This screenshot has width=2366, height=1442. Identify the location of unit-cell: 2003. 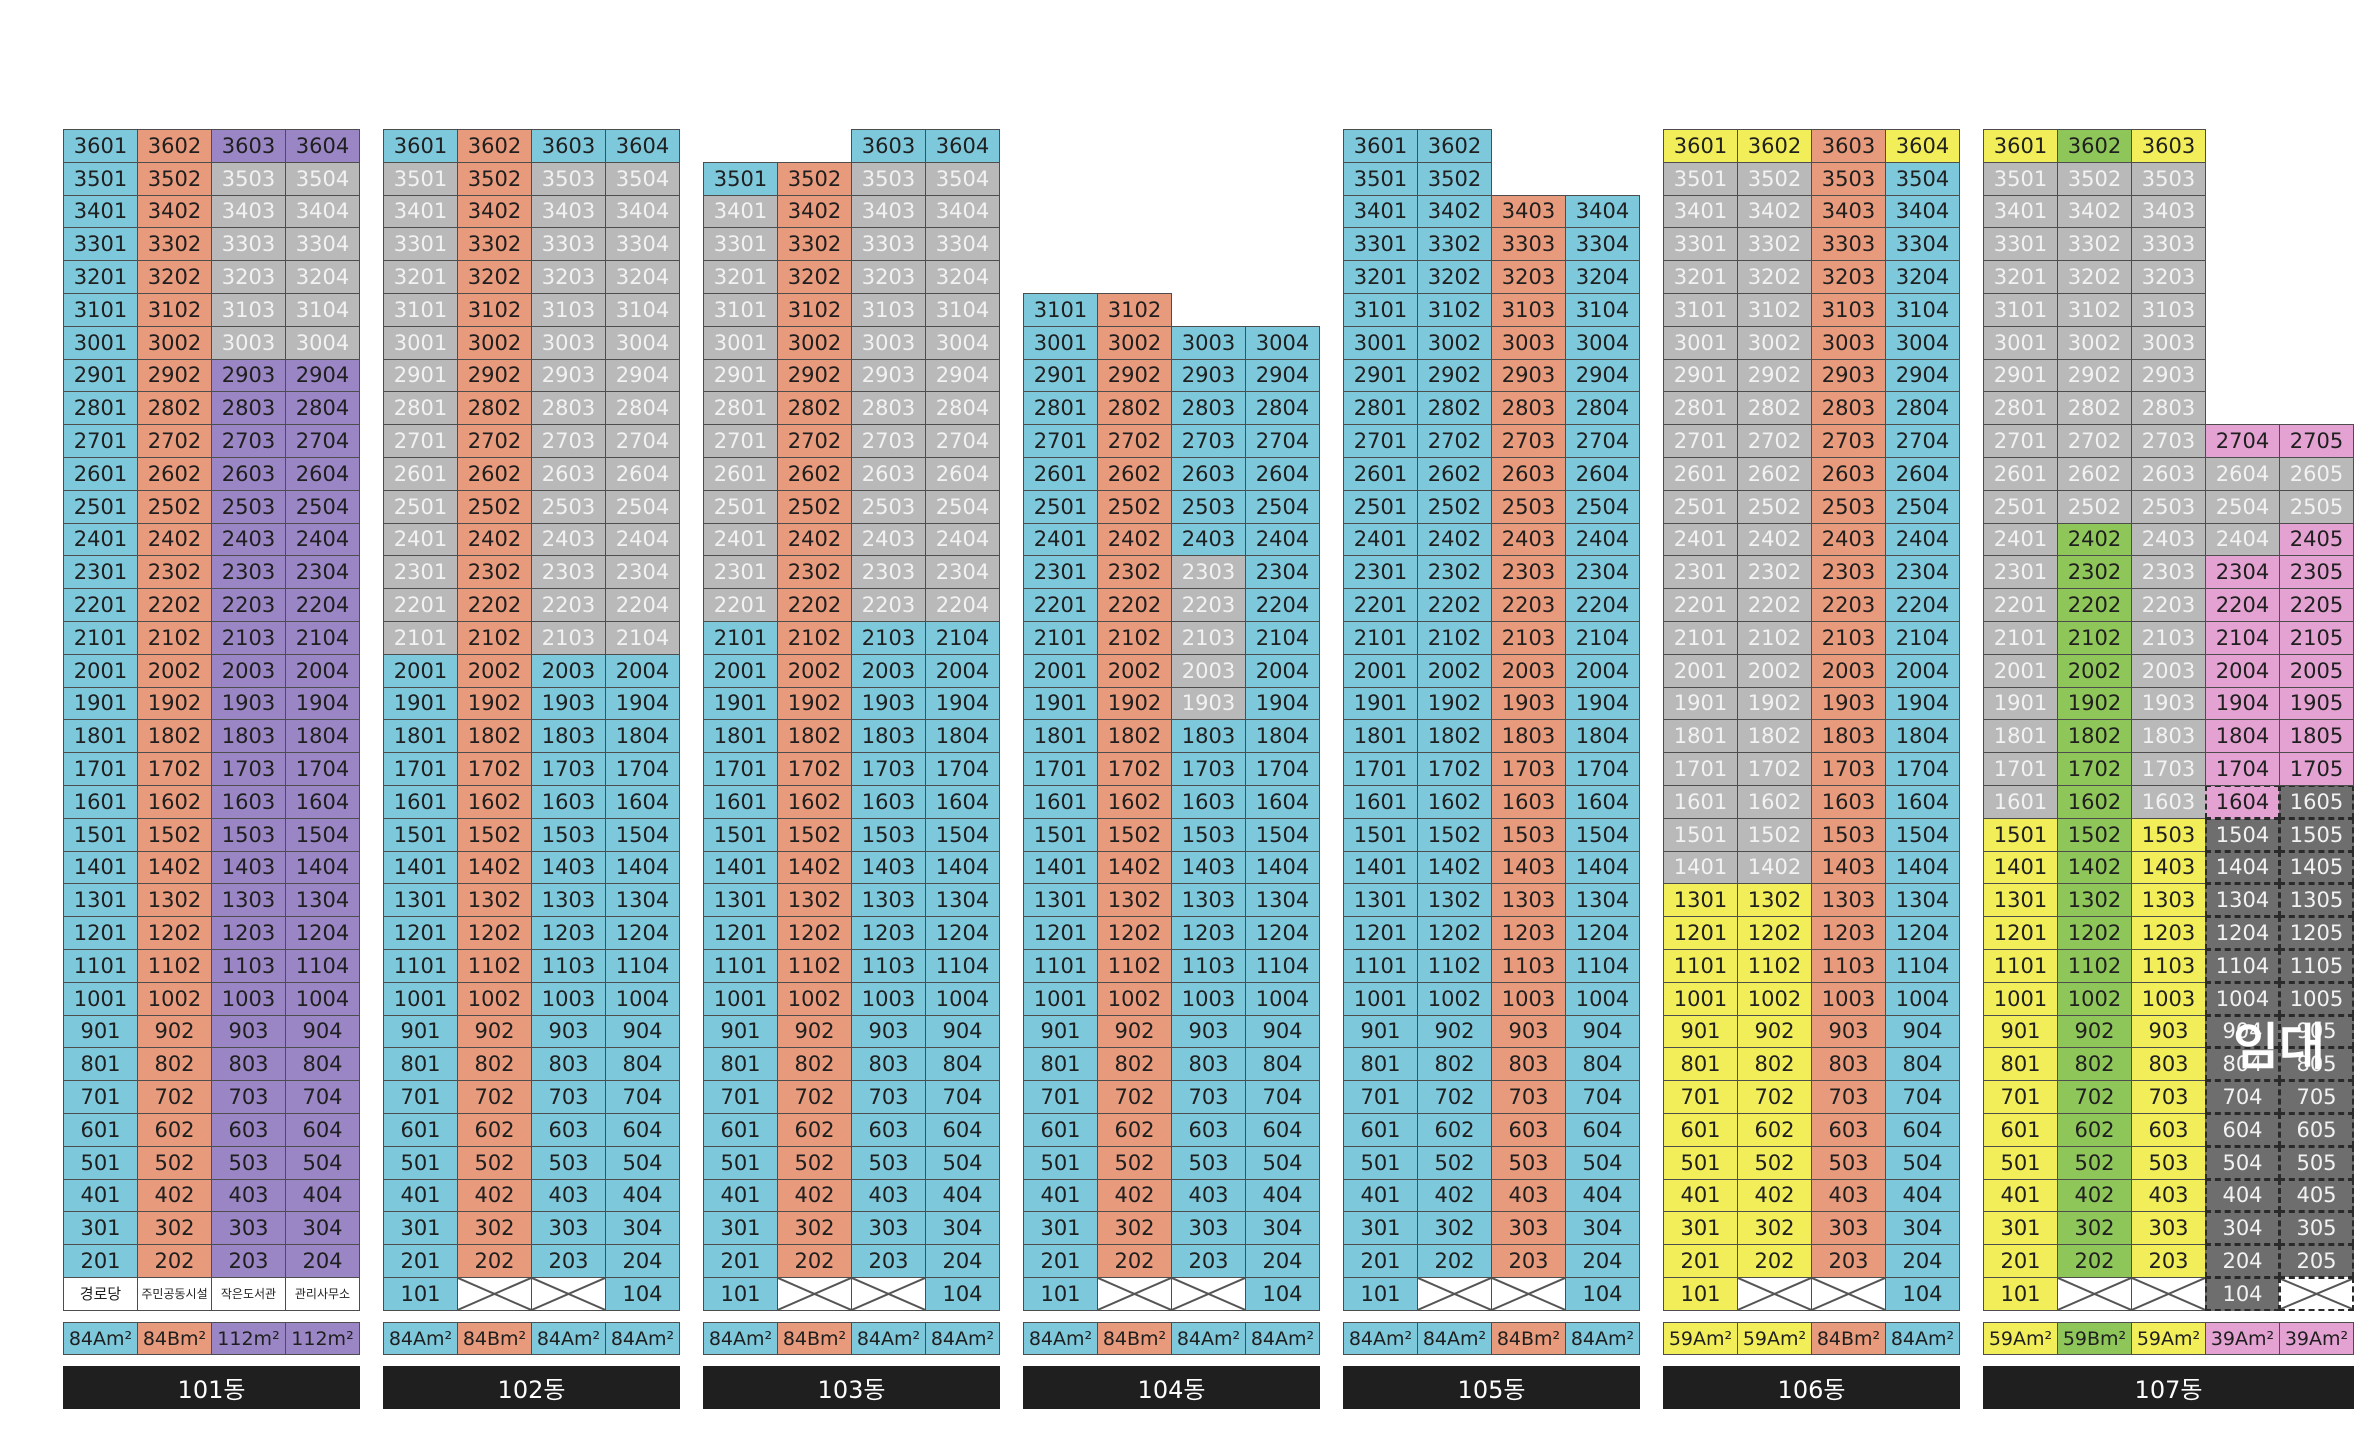
(1208, 670).